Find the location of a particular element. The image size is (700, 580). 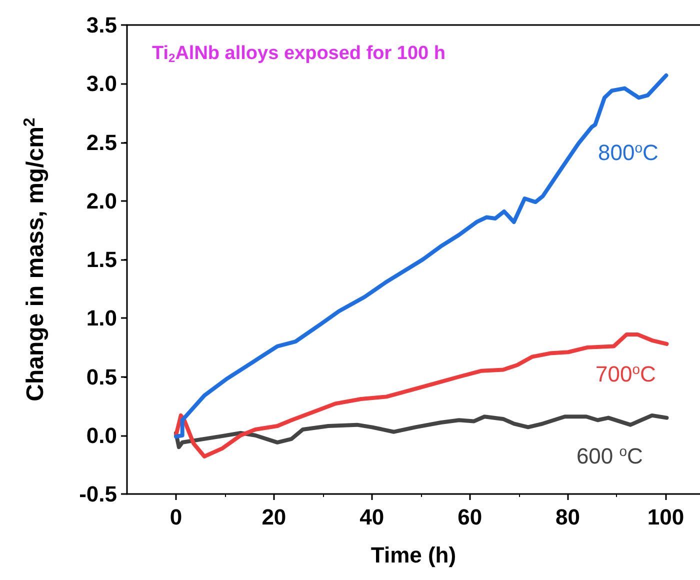

y-tick-label: 2.0 is located at coordinates (101, 201).